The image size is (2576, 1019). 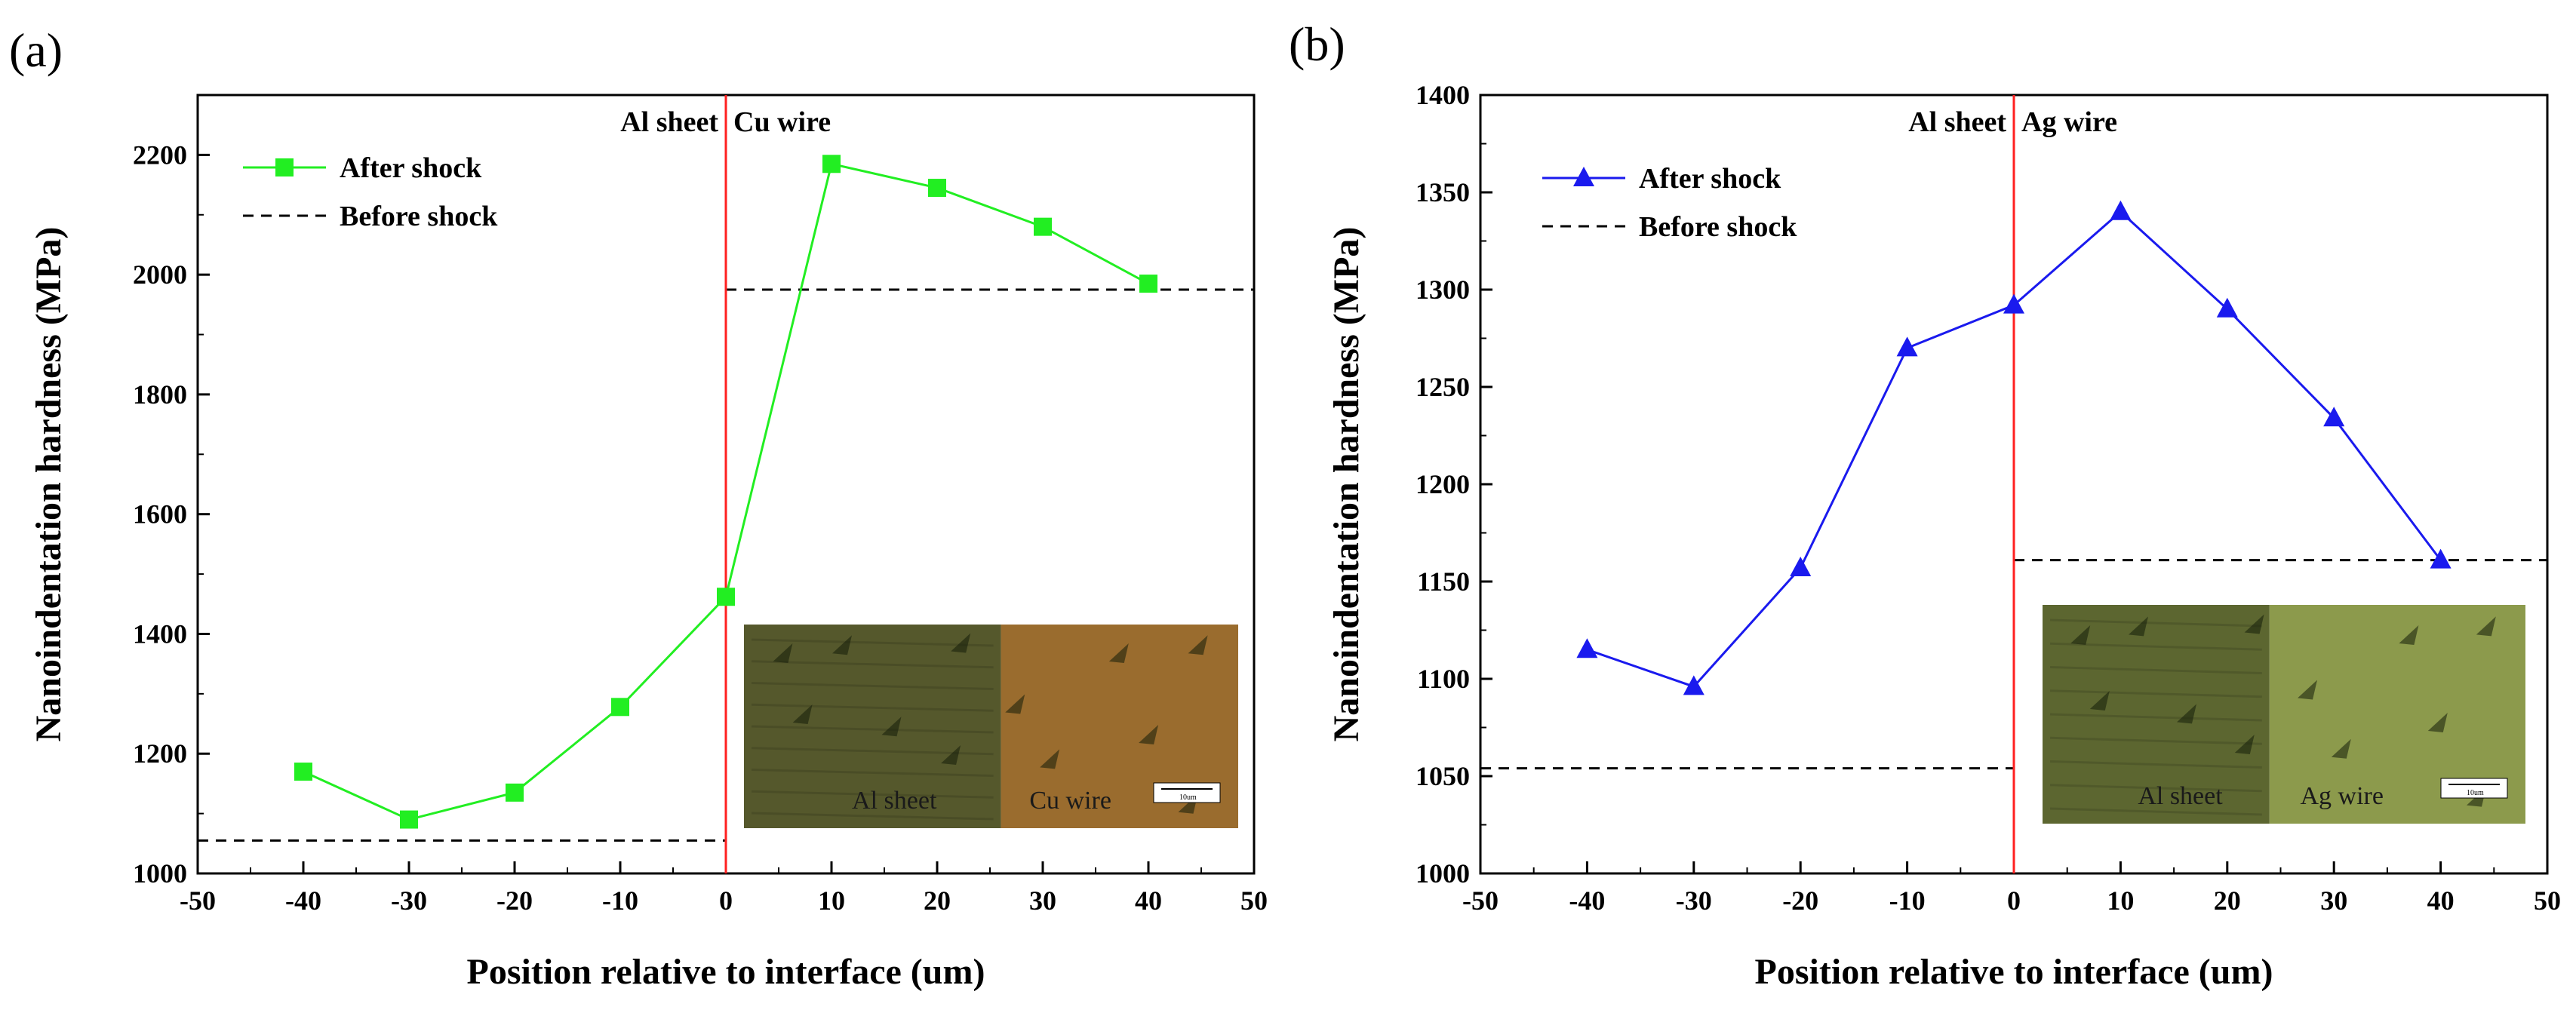 I want to click on x-tick-label: 0, so click(x=726, y=900).